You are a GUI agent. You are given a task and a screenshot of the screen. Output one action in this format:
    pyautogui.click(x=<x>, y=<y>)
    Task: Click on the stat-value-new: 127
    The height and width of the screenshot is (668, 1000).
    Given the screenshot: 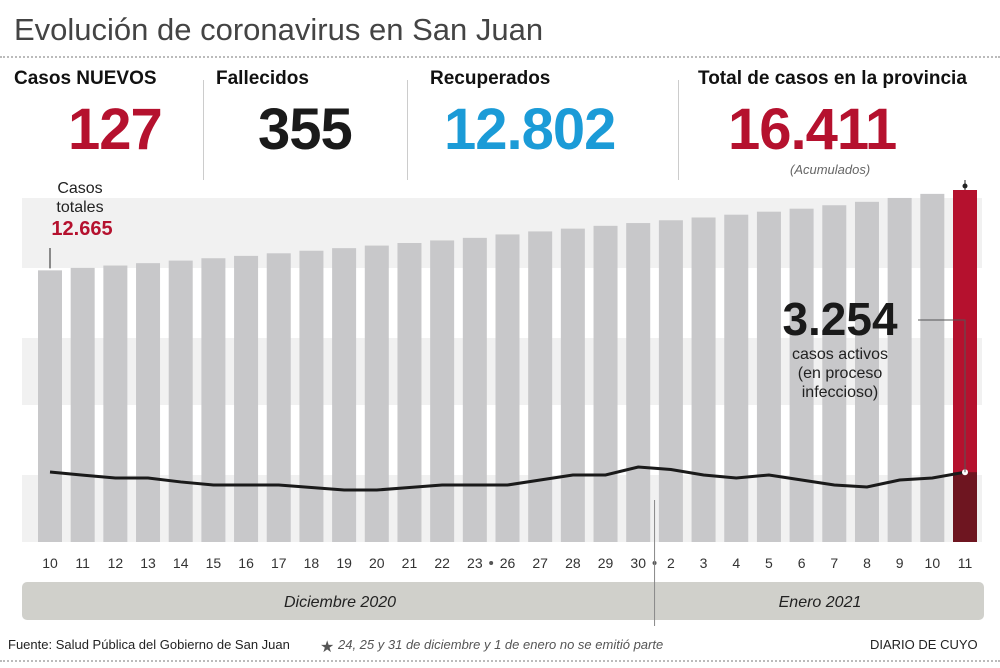 What is the action you would take?
    pyautogui.click(x=115, y=129)
    